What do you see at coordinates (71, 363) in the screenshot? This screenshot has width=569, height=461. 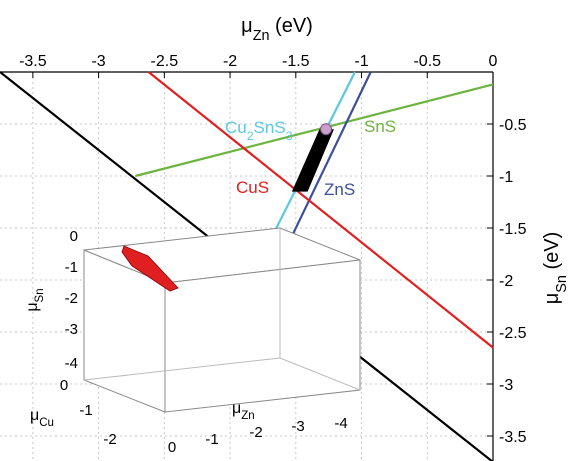 I see `inset-sn-tick: -4` at bounding box center [71, 363].